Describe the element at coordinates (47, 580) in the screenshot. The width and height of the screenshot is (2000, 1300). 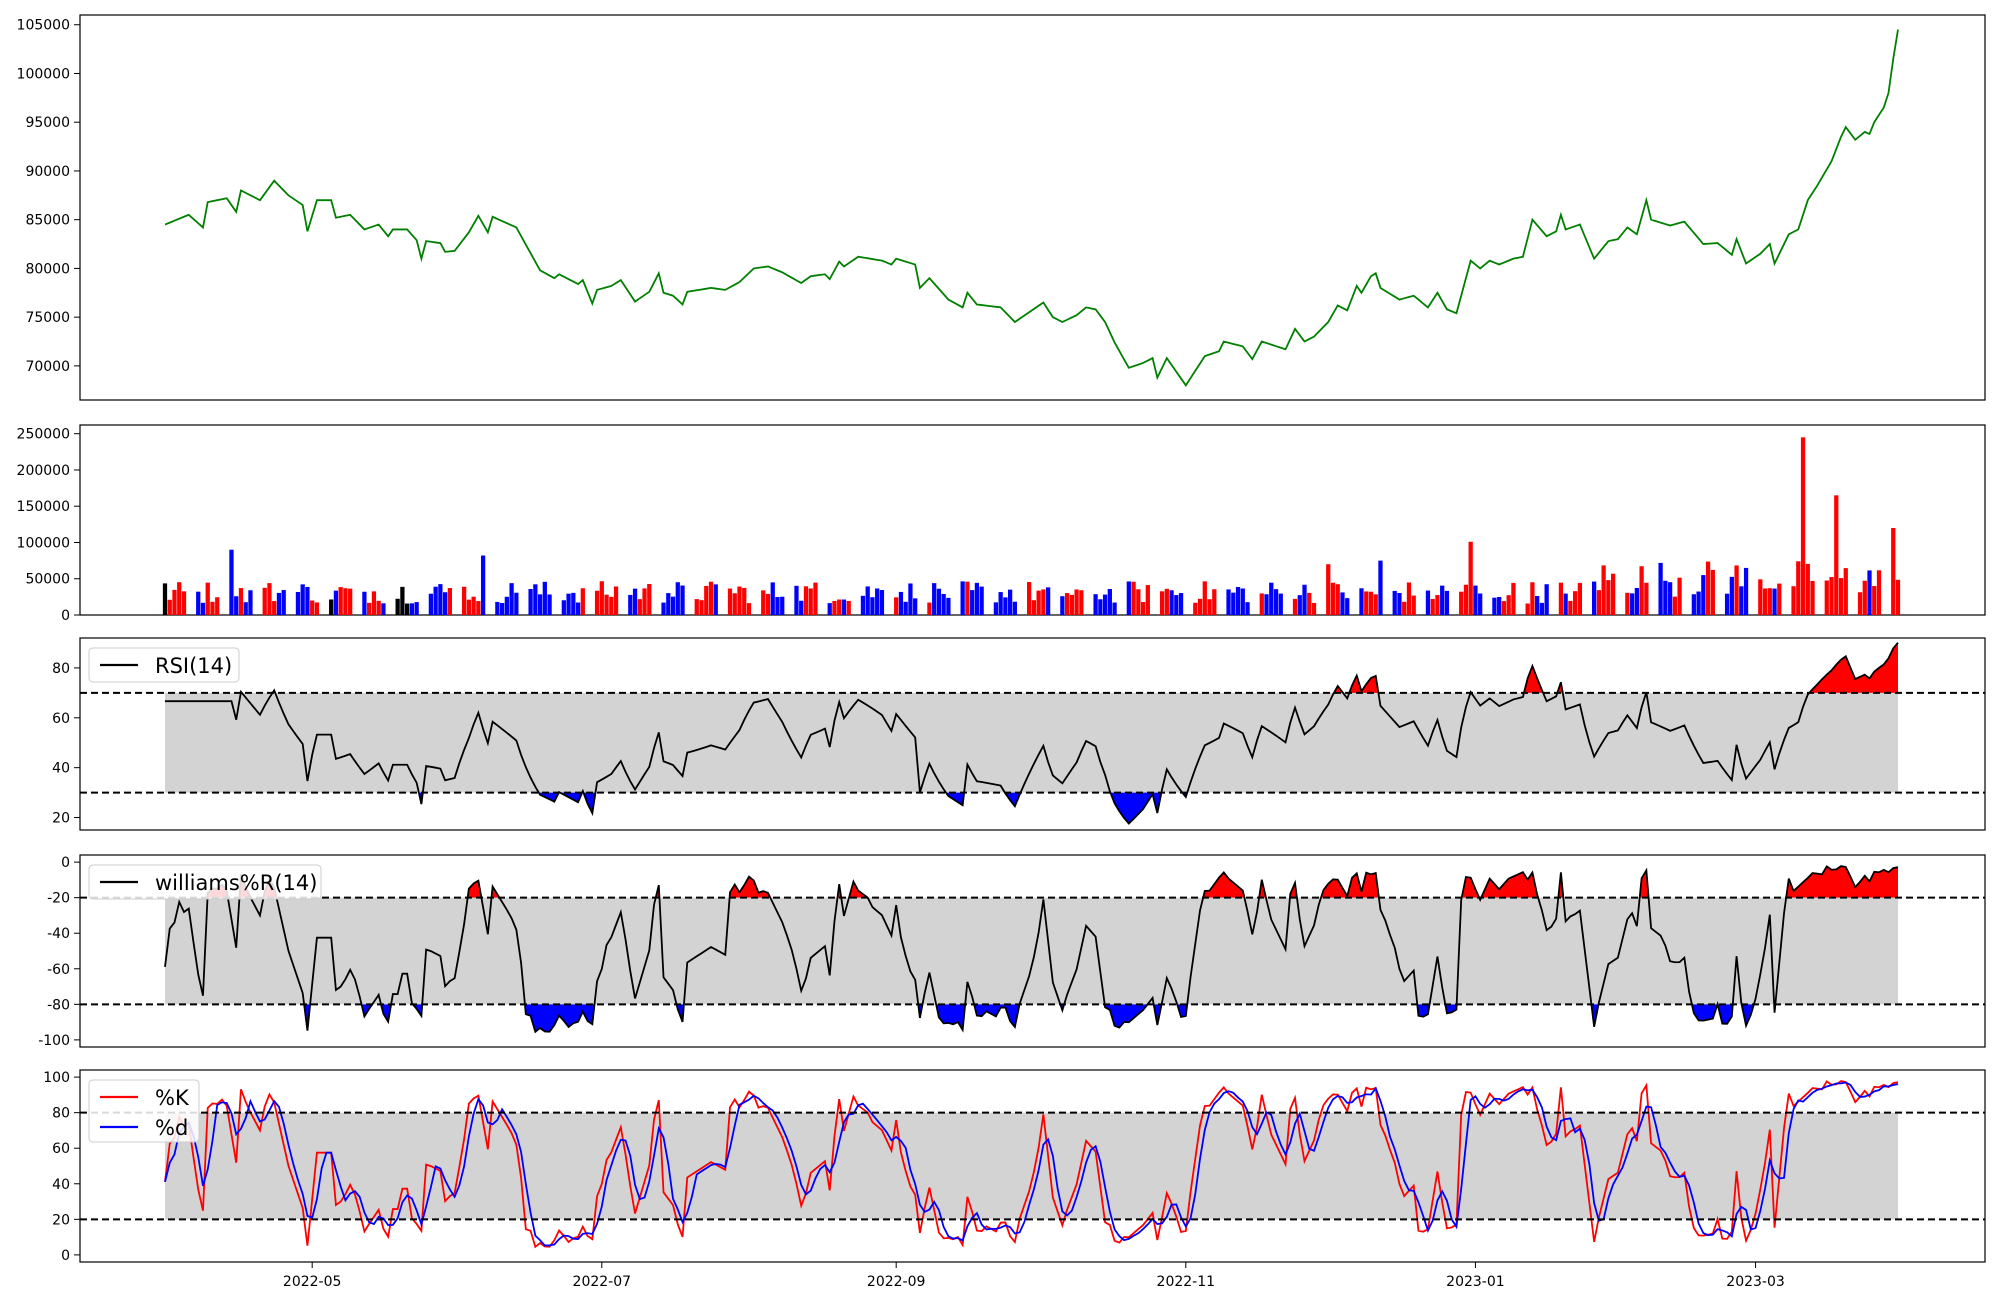
I see `panel-1-ytick-label-1: 50000` at that location.